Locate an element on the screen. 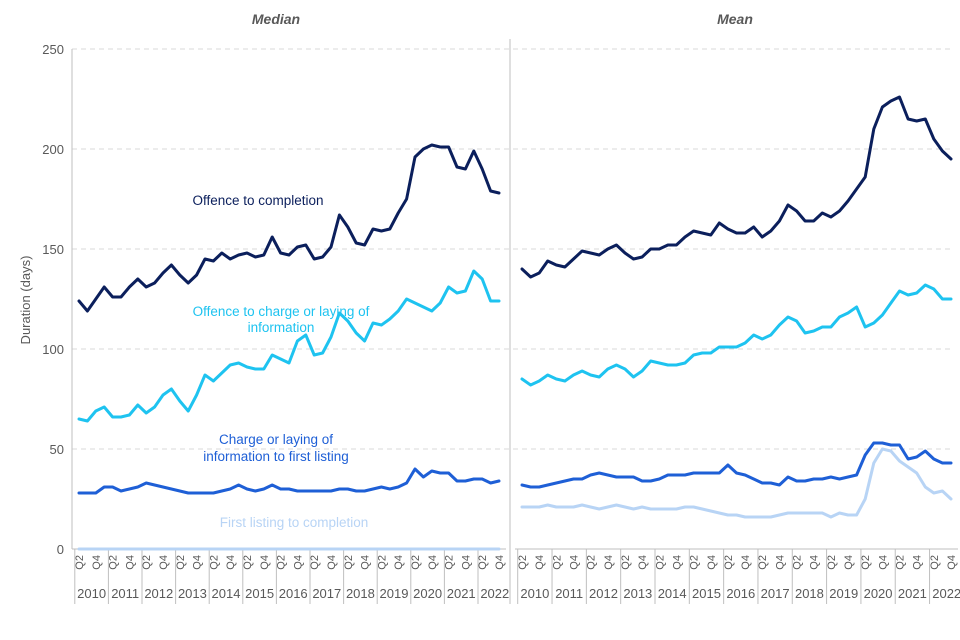 This screenshot has height=640, width=960. annotation-line: Offence to charge or laying of is located at coordinates (281, 311).